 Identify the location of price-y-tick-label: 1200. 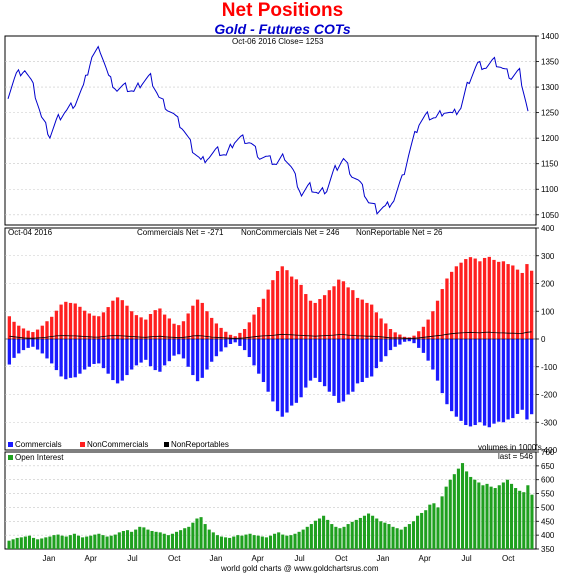
(550, 138).